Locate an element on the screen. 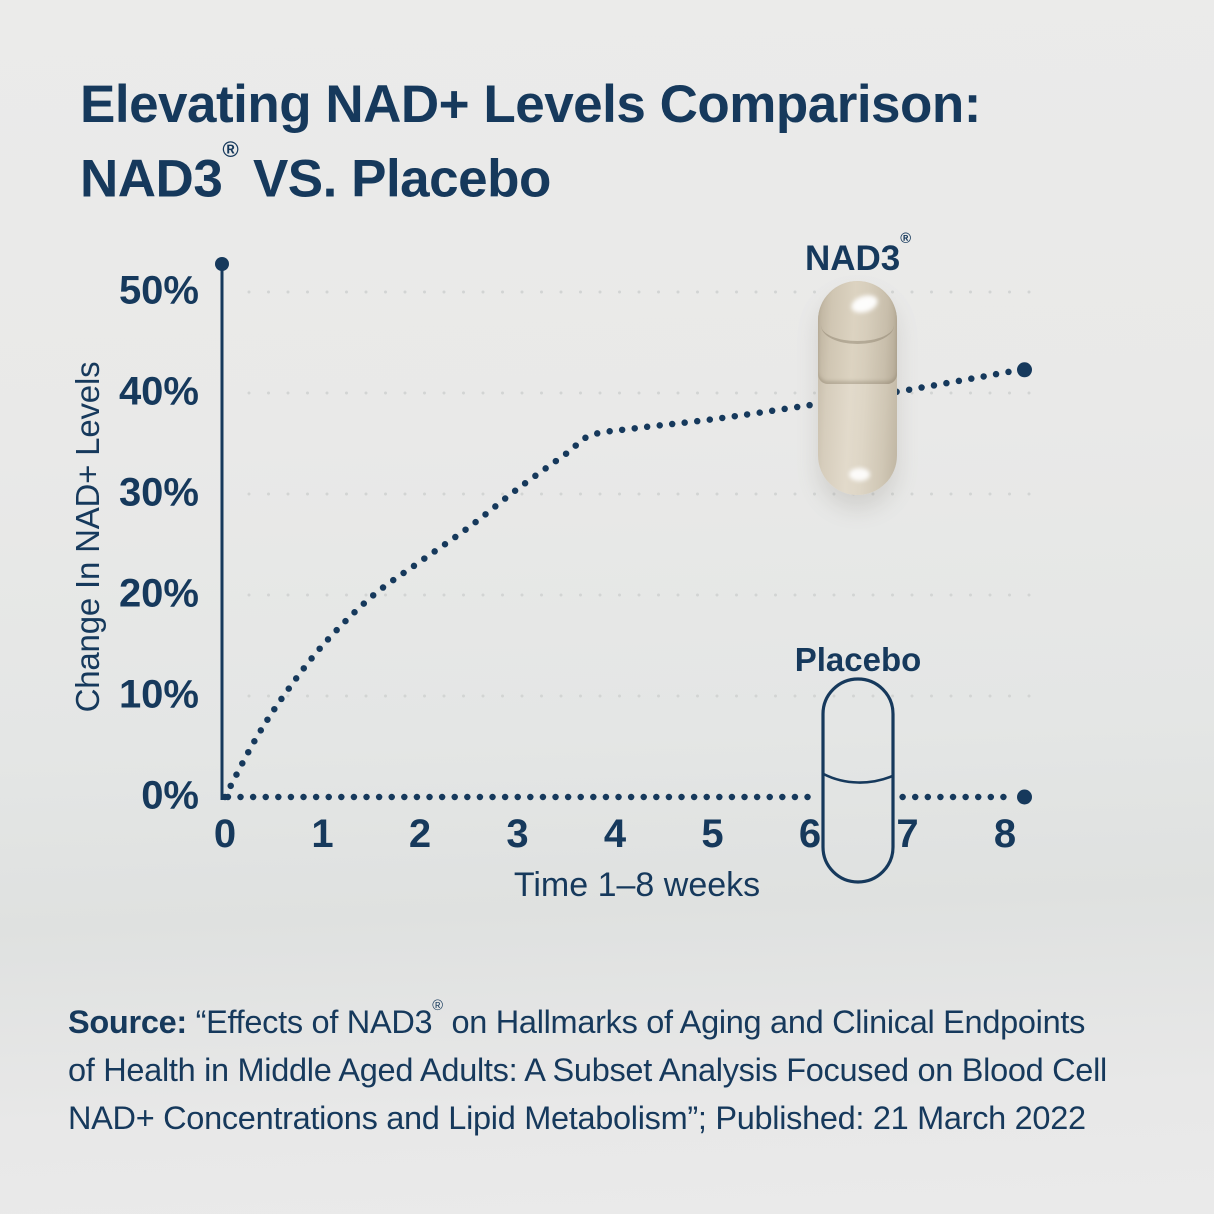  placebo-capsule-outline is located at coordinates (858, 780).